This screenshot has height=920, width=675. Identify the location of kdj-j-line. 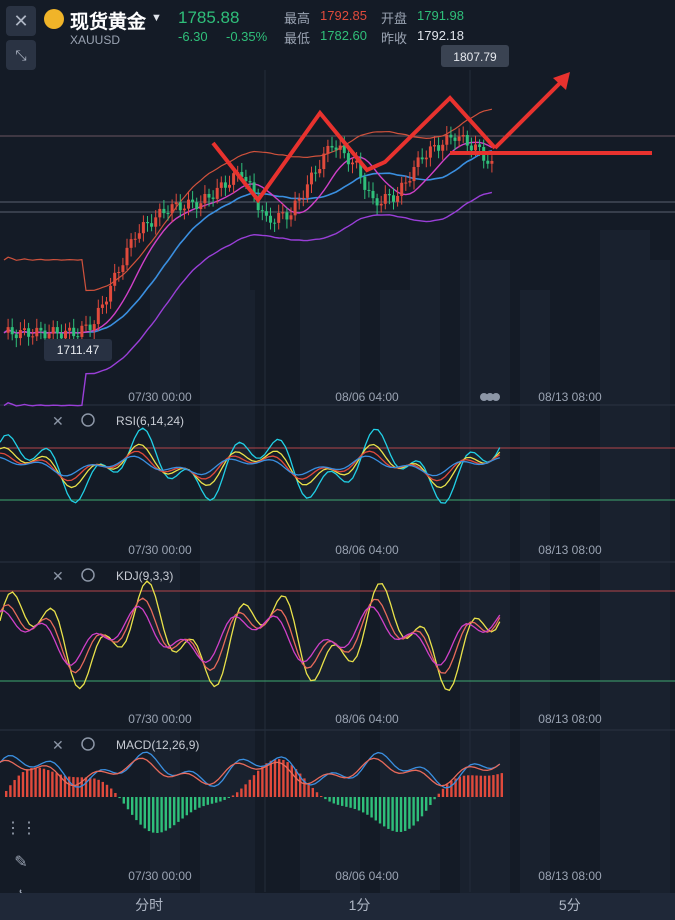
(250, 636).